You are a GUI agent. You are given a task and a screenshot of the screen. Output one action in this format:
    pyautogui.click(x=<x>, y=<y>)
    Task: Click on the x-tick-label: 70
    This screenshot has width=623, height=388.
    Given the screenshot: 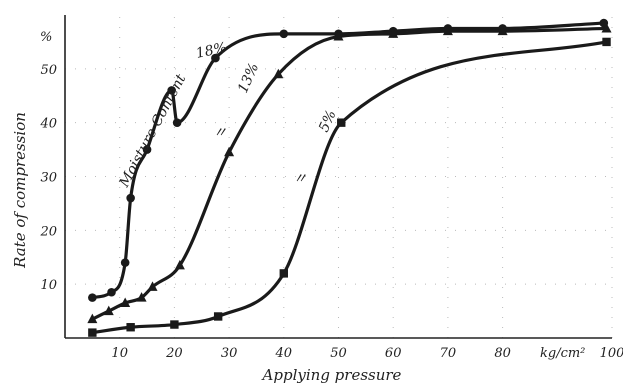 What is the action you would take?
    pyautogui.click(x=448, y=353)
    